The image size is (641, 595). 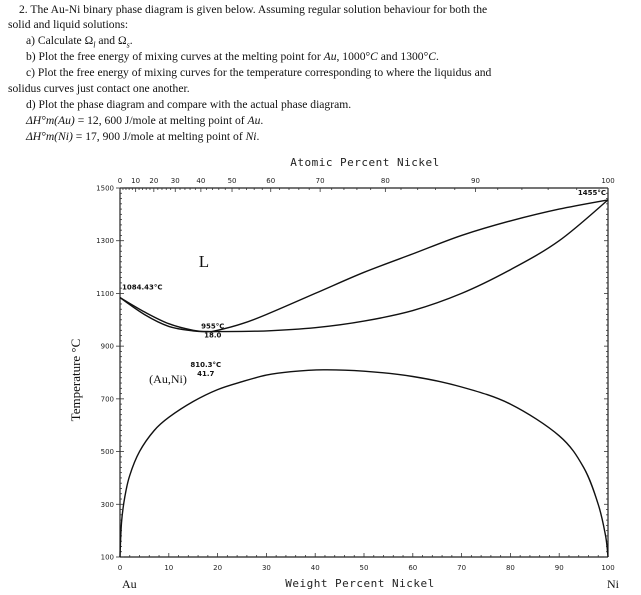 I want to click on annotation-sublabel: 41.7, so click(x=205, y=374).